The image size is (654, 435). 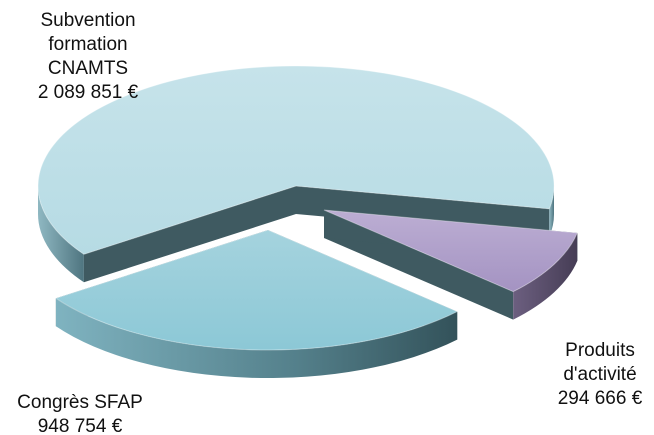 I want to click on slice-label-line: formation, so click(x=88, y=44).